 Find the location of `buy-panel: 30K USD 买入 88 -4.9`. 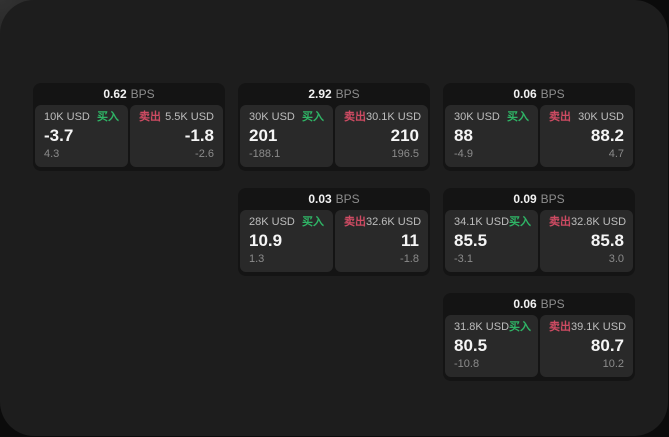

buy-panel: 30K USD 买入 88 -4.9 is located at coordinates (491, 136).